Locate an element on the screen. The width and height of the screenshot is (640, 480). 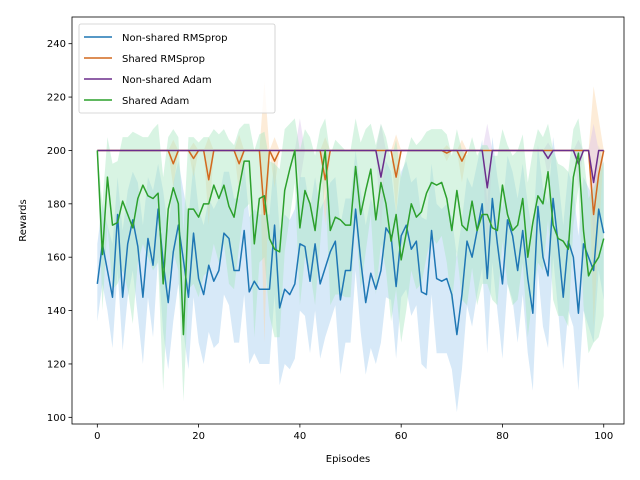
legend-label-1: Non-shared RMSprop is located at coordinates (174, 38).